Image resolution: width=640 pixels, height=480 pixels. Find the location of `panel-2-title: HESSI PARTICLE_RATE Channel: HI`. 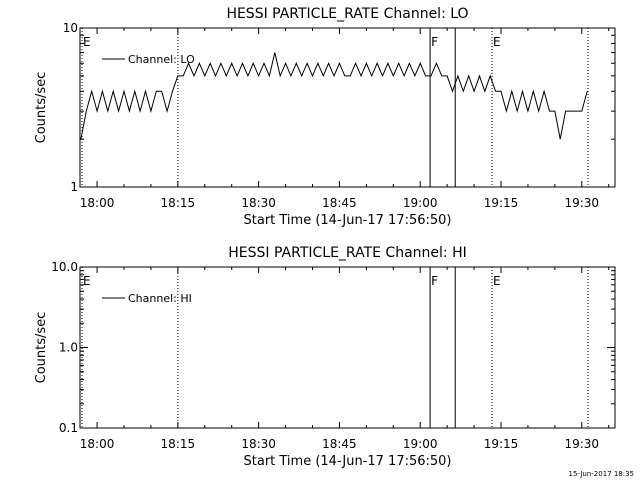

panel-2-title: HESSI PARTICLE_RATE Channel: HI is located at coordinates (347, 253).